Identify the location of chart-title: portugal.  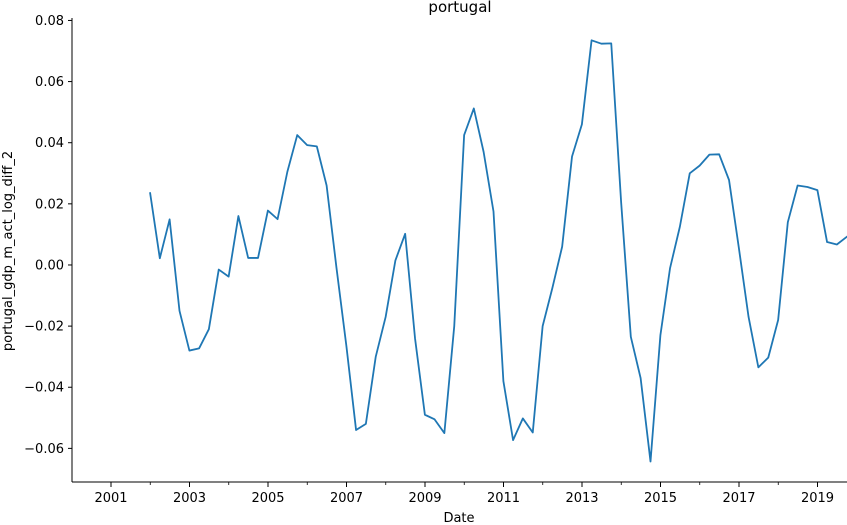
(459, 8).